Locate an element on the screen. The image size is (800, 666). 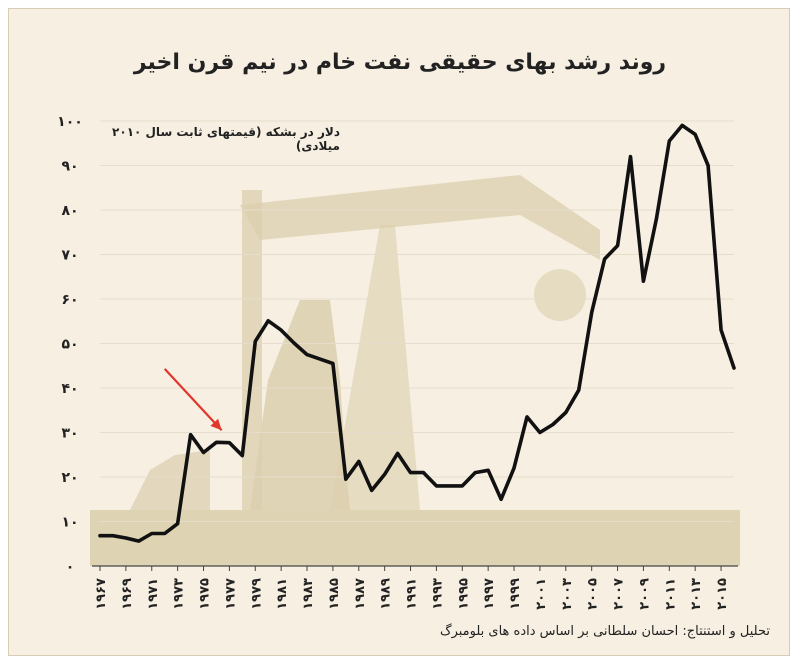
x-tick-label: ۲۰۰۹ is located at coordinates (644, 594).